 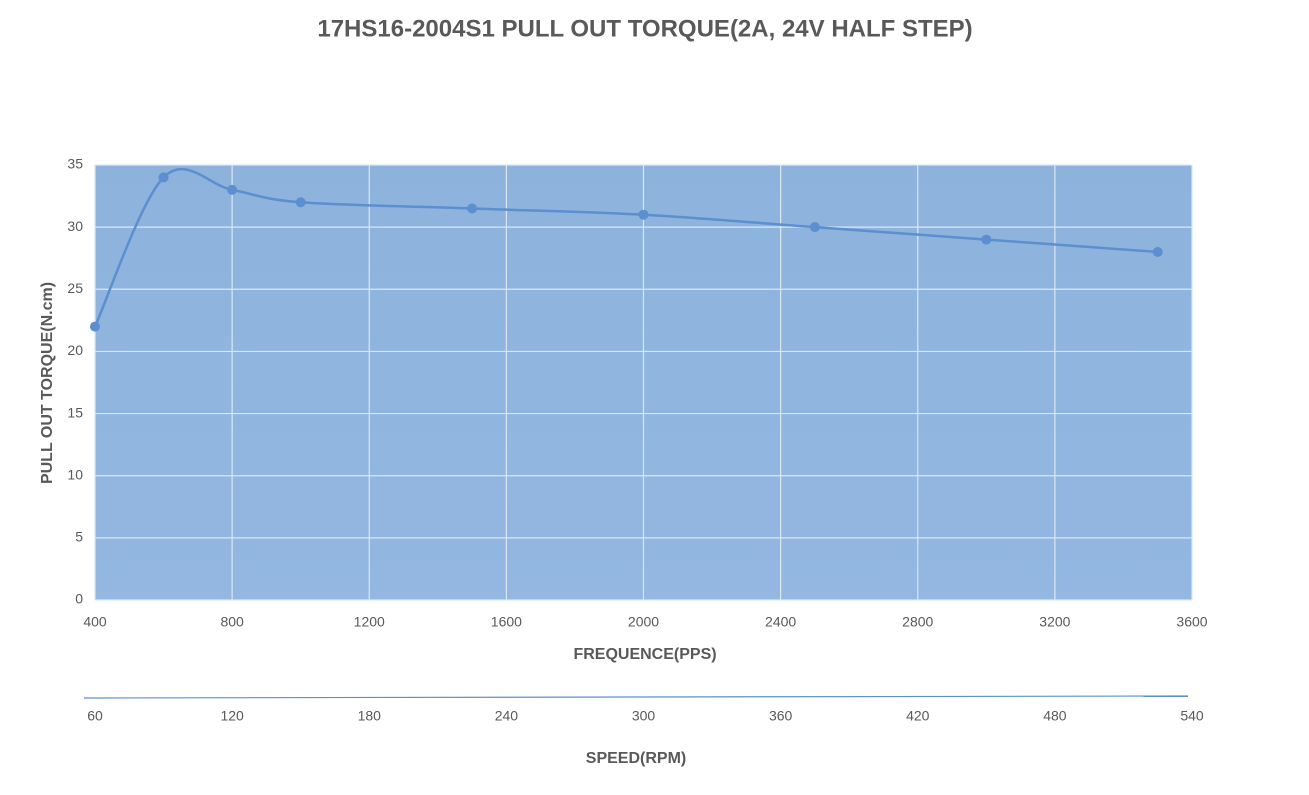 I want to click on x2-tick-label: 480, so click(x=1055, y=716).